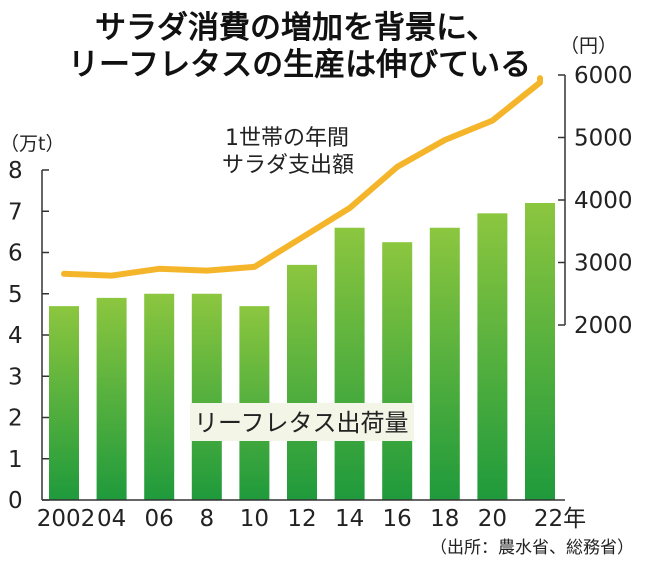  What do you see at coordinates (28, 336) in the screenshot?
I see `left-axis: 0 1 2 3 4 5 6 7 8` at bounding box center [28, 336].